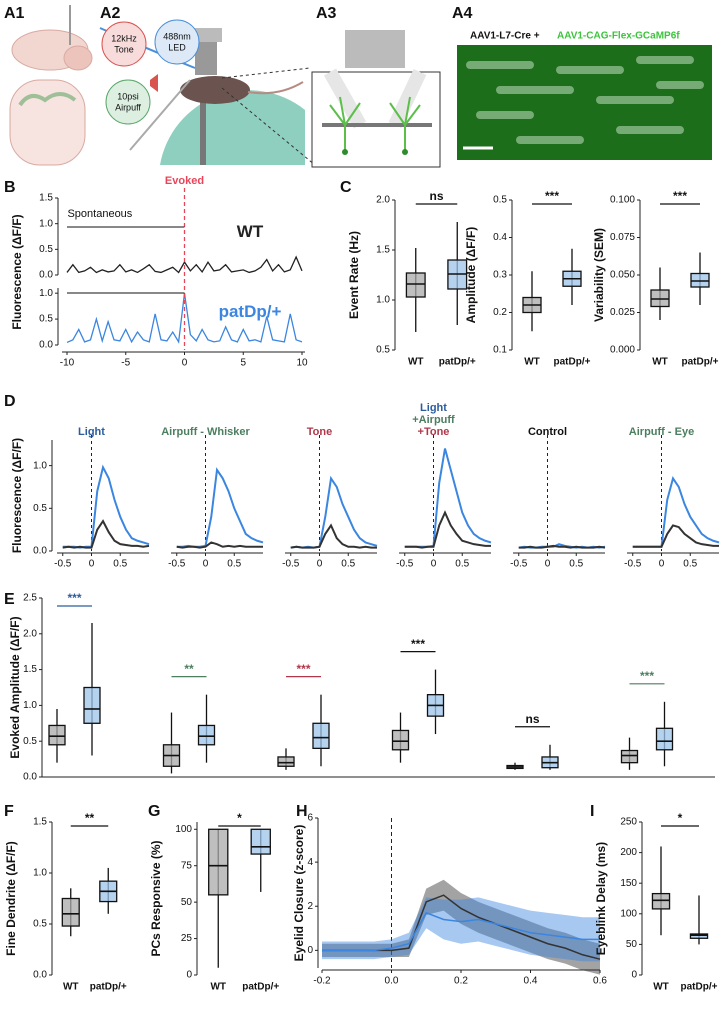  Describe the element at coordinates (310, 818) in the screenshot. I see `y-tick-label: 6` at that location.